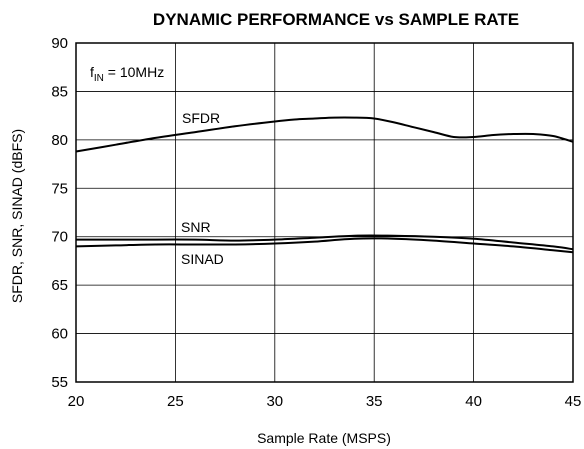  I want to click on annotation-main: f, so click(92, 72).